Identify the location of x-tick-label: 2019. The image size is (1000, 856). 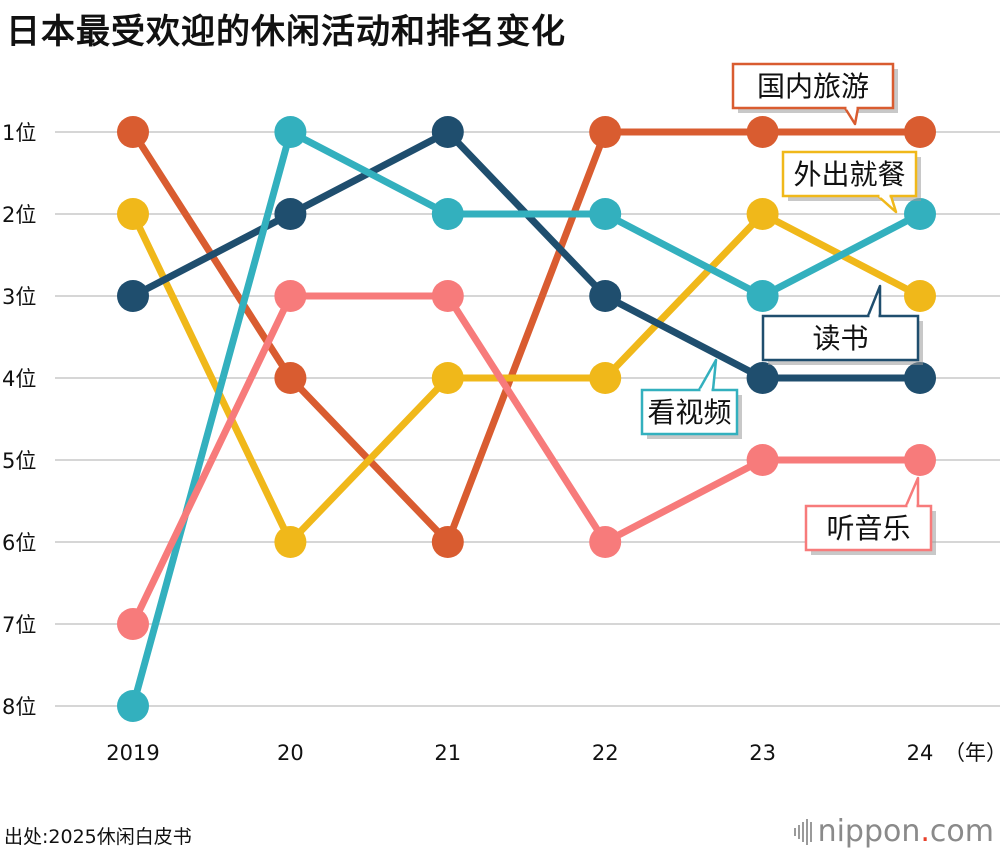
(132, 753).